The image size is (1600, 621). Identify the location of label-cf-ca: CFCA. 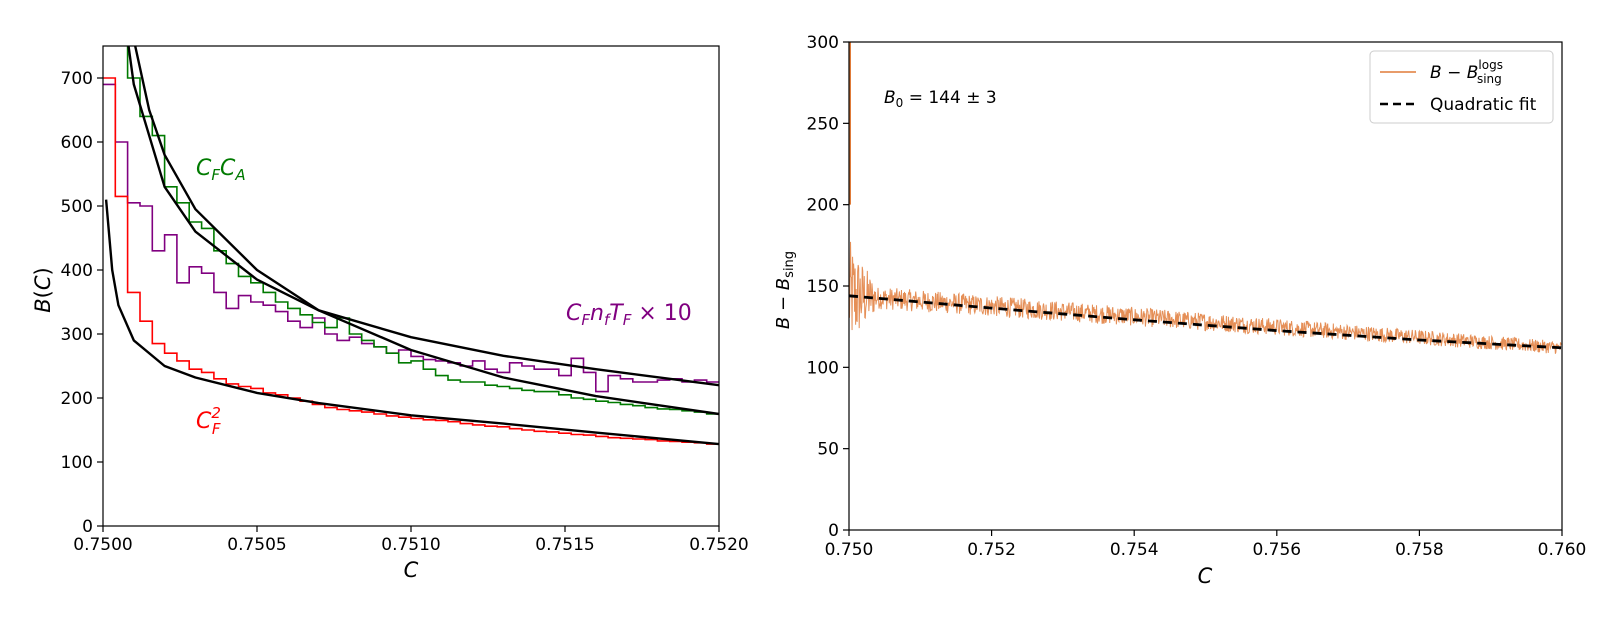
(221, 170).